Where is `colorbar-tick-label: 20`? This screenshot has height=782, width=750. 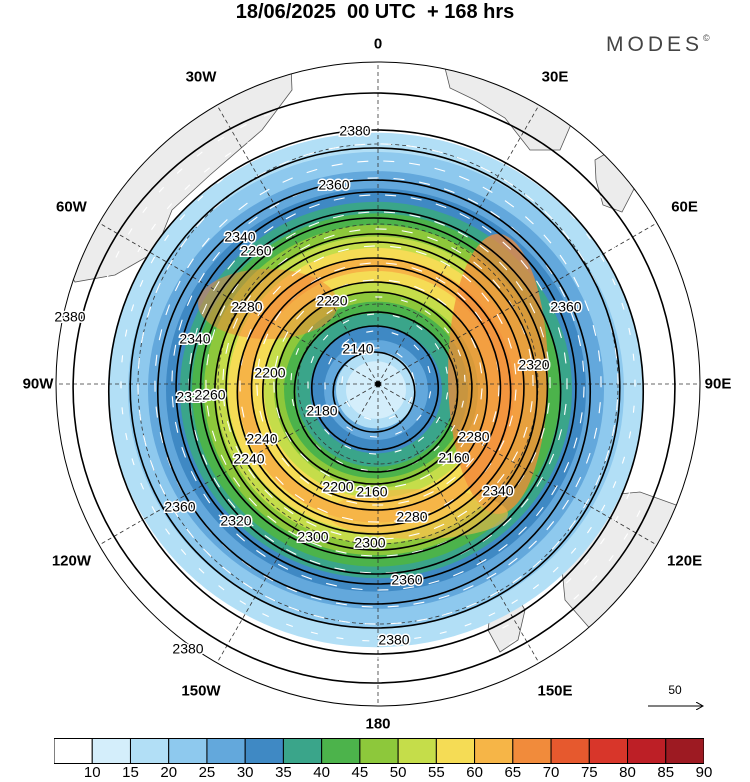 colorbar-tick-label: 20 is located at coordinates (169, 772).